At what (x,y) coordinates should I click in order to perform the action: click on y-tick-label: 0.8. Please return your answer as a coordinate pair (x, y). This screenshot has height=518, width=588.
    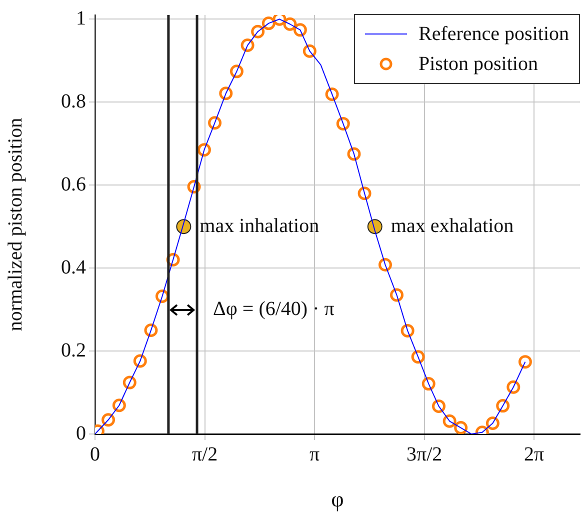
    Looking at the image, I should click on (73, 101).